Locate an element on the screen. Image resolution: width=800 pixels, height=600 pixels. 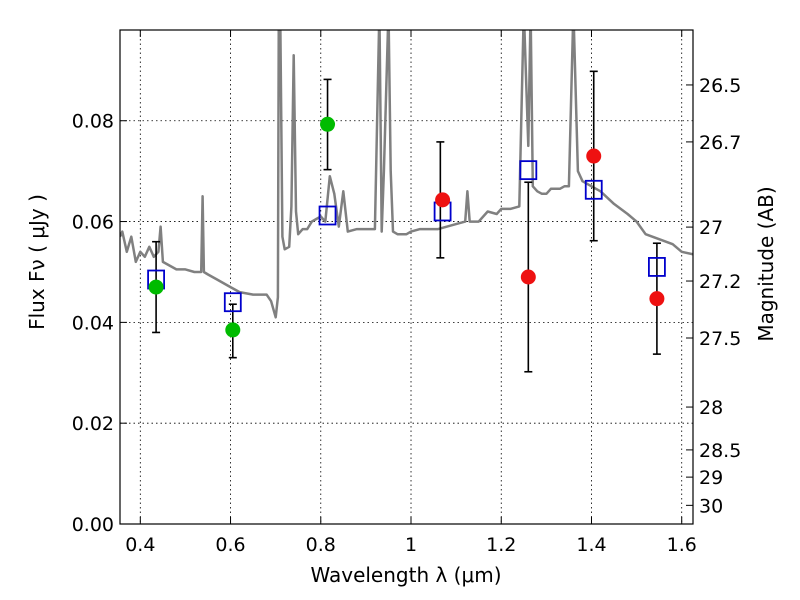
magnitude-tick-label: 26.5 is located at coordinates (720, 86).